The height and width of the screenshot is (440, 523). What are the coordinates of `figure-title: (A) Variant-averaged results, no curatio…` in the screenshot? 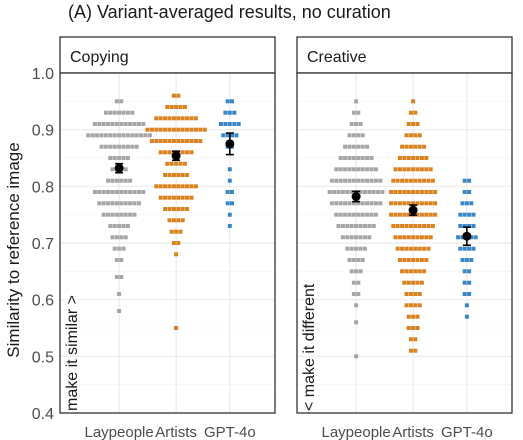 It's located at (229, 12).